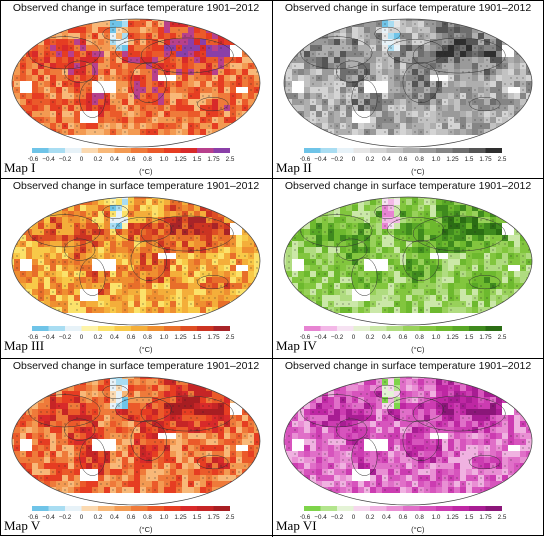  I want to click on map-label: Map I, so click(19, 168).